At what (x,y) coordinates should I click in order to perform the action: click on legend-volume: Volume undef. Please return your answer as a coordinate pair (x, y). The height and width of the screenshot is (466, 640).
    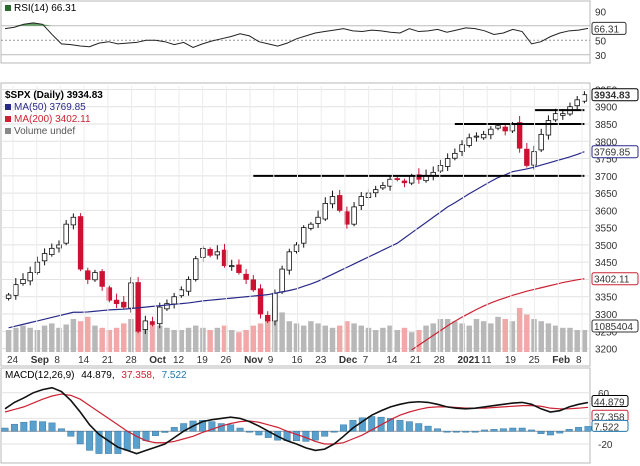
    Looking at the image, I should click on (40, 131).